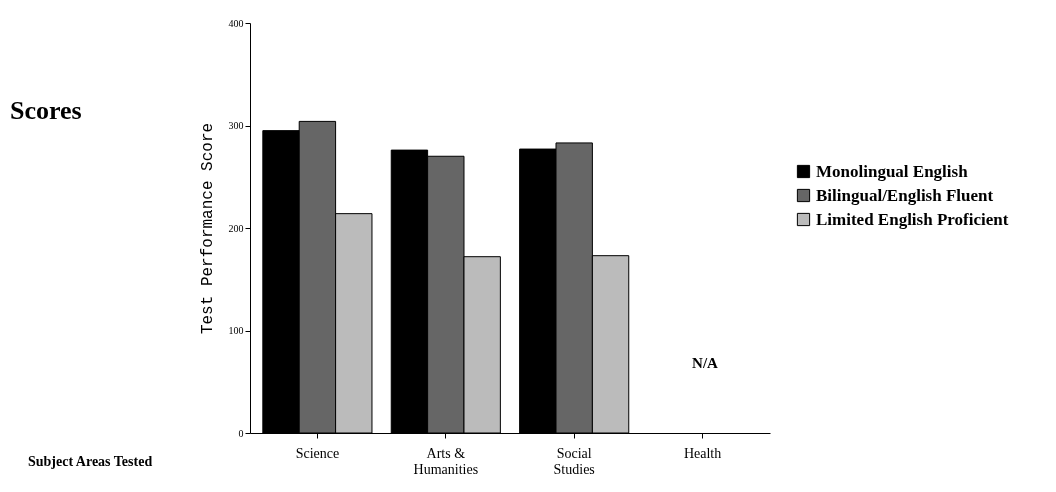 The image size is (1056, 492). Describe the element at coordinates (317, 453) in the screenshot. I see `x-tick-label: Science` at that location.